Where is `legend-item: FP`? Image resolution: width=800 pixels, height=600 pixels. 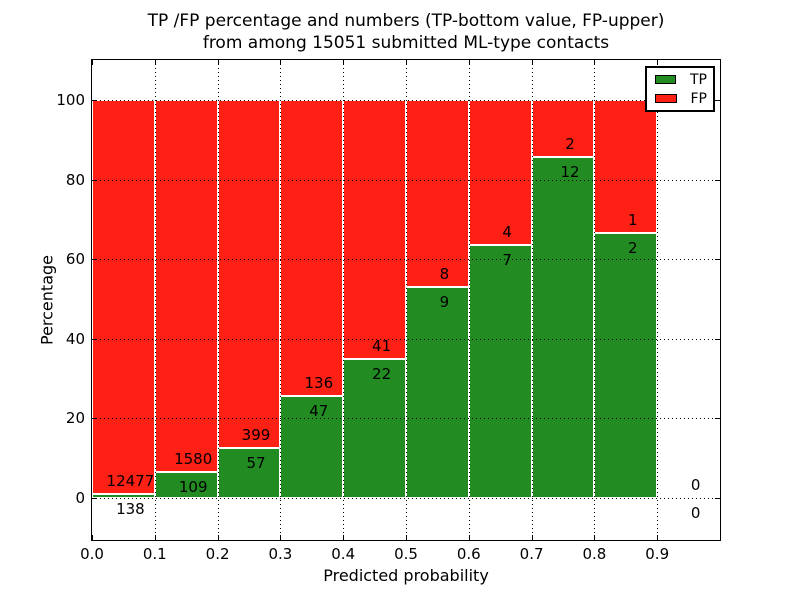
legend-item: FP is located at coordinates (680, 99).